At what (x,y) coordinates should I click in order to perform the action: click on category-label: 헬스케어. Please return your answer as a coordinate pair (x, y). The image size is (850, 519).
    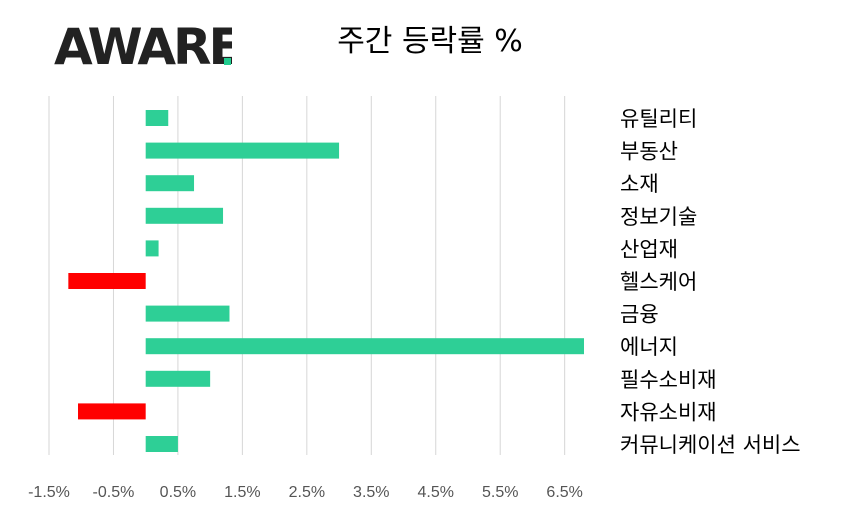
    Looking at the image, I should click on (658, 282).